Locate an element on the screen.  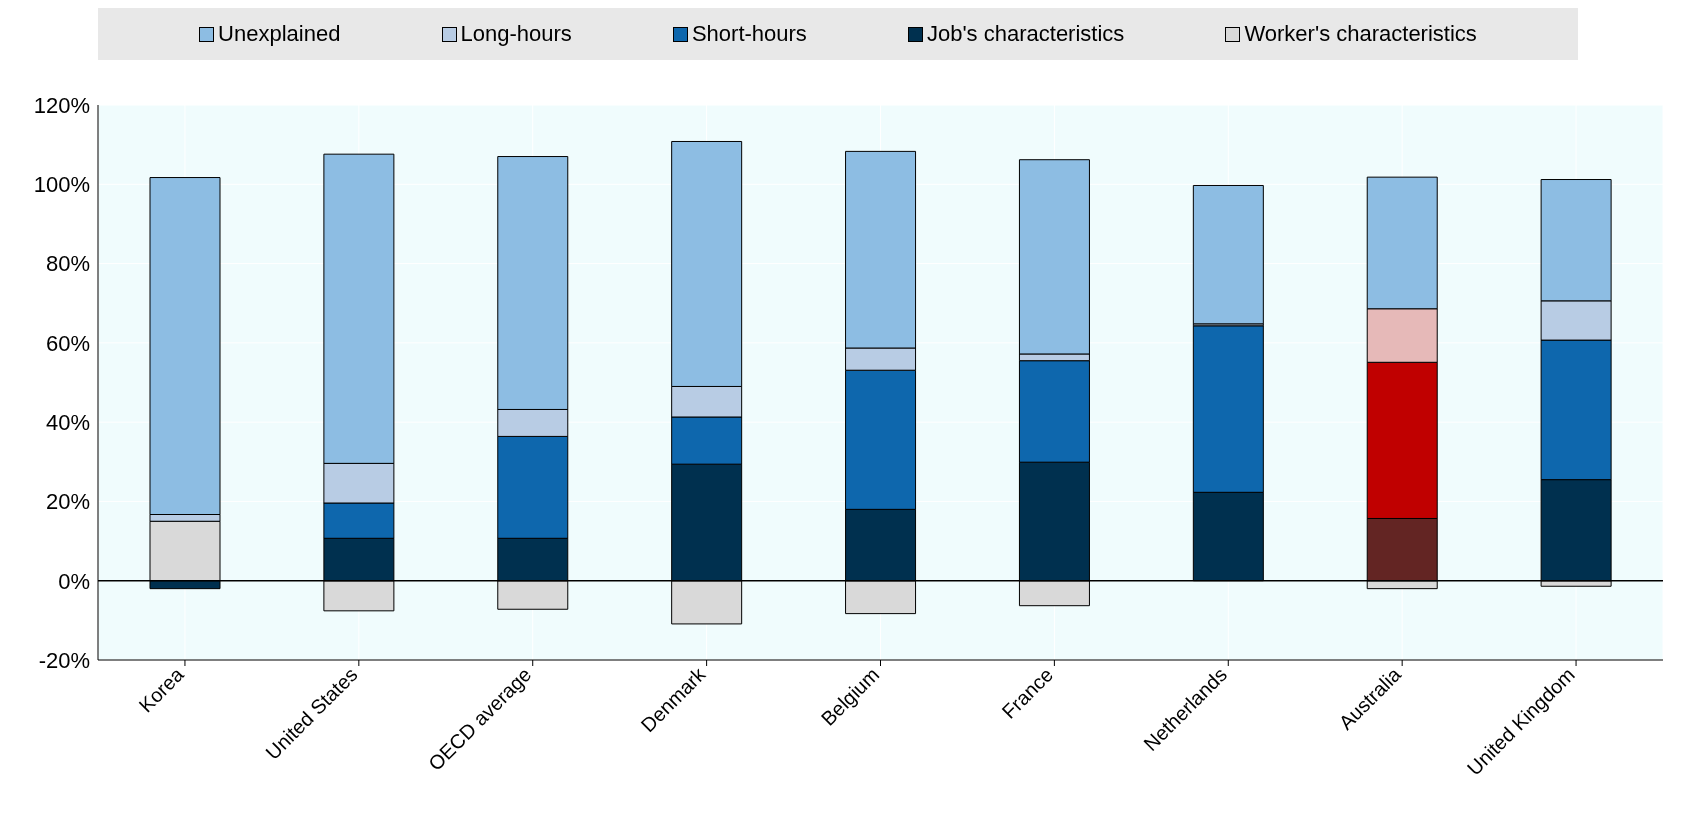
y-tick-label: 80% is located at coordinates (67, 264).